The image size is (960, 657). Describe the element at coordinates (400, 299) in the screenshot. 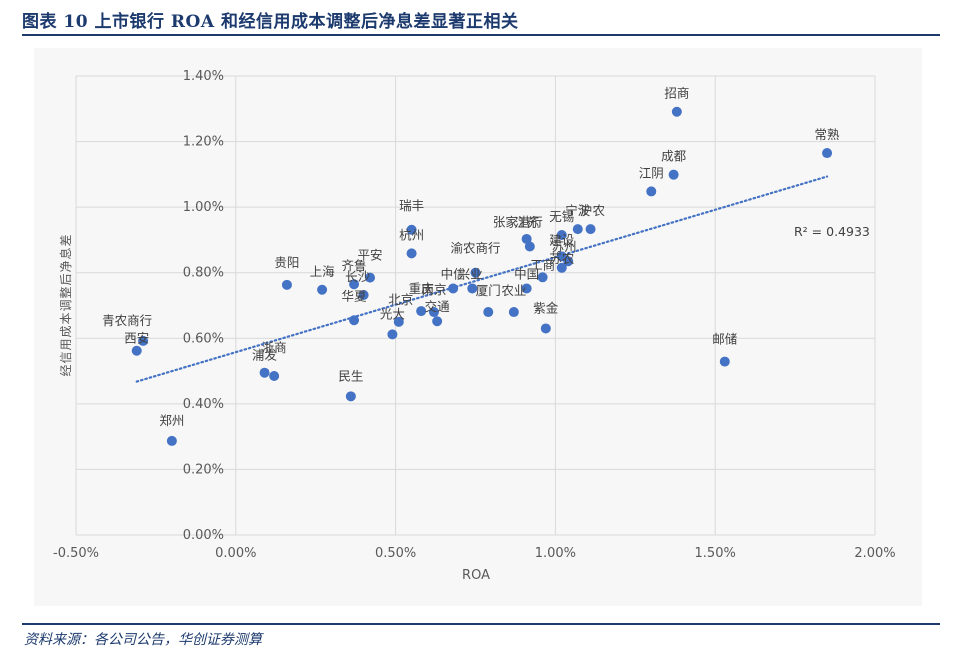

I see `point-label: 北京` at that location.